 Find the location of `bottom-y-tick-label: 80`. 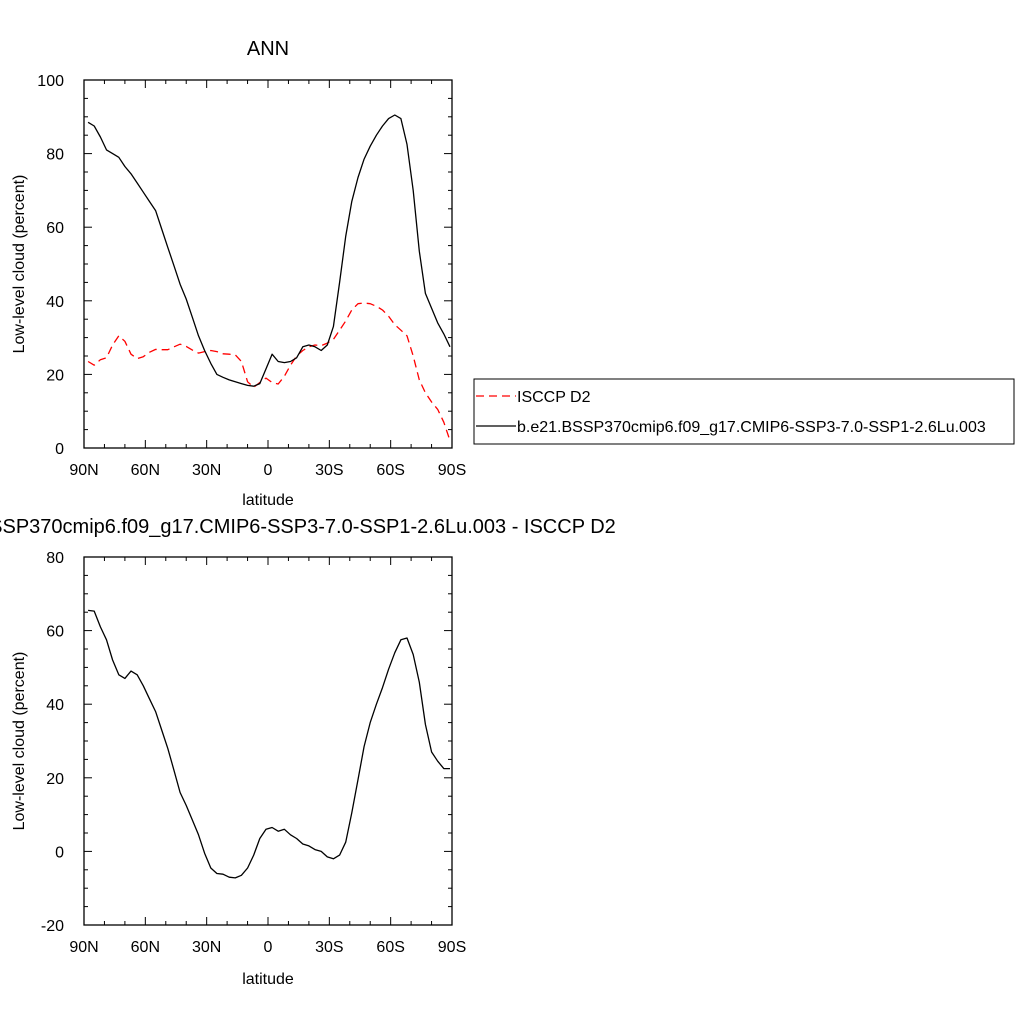

bottom-y-tick-label: 80 is located at coordinates (55, 558).